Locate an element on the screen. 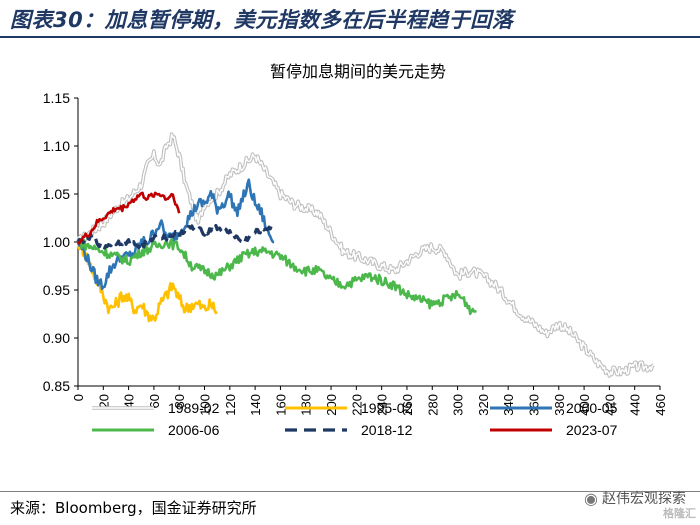 This screenshot has width=700, height=525. x-tick-label: 140 is located at coordinates (255, 405).